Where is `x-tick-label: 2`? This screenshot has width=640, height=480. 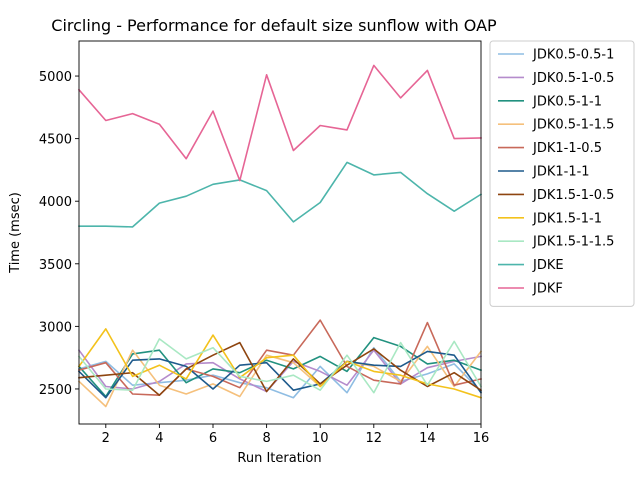 x-tick-label: 2 is located at coordinates (106, 438).